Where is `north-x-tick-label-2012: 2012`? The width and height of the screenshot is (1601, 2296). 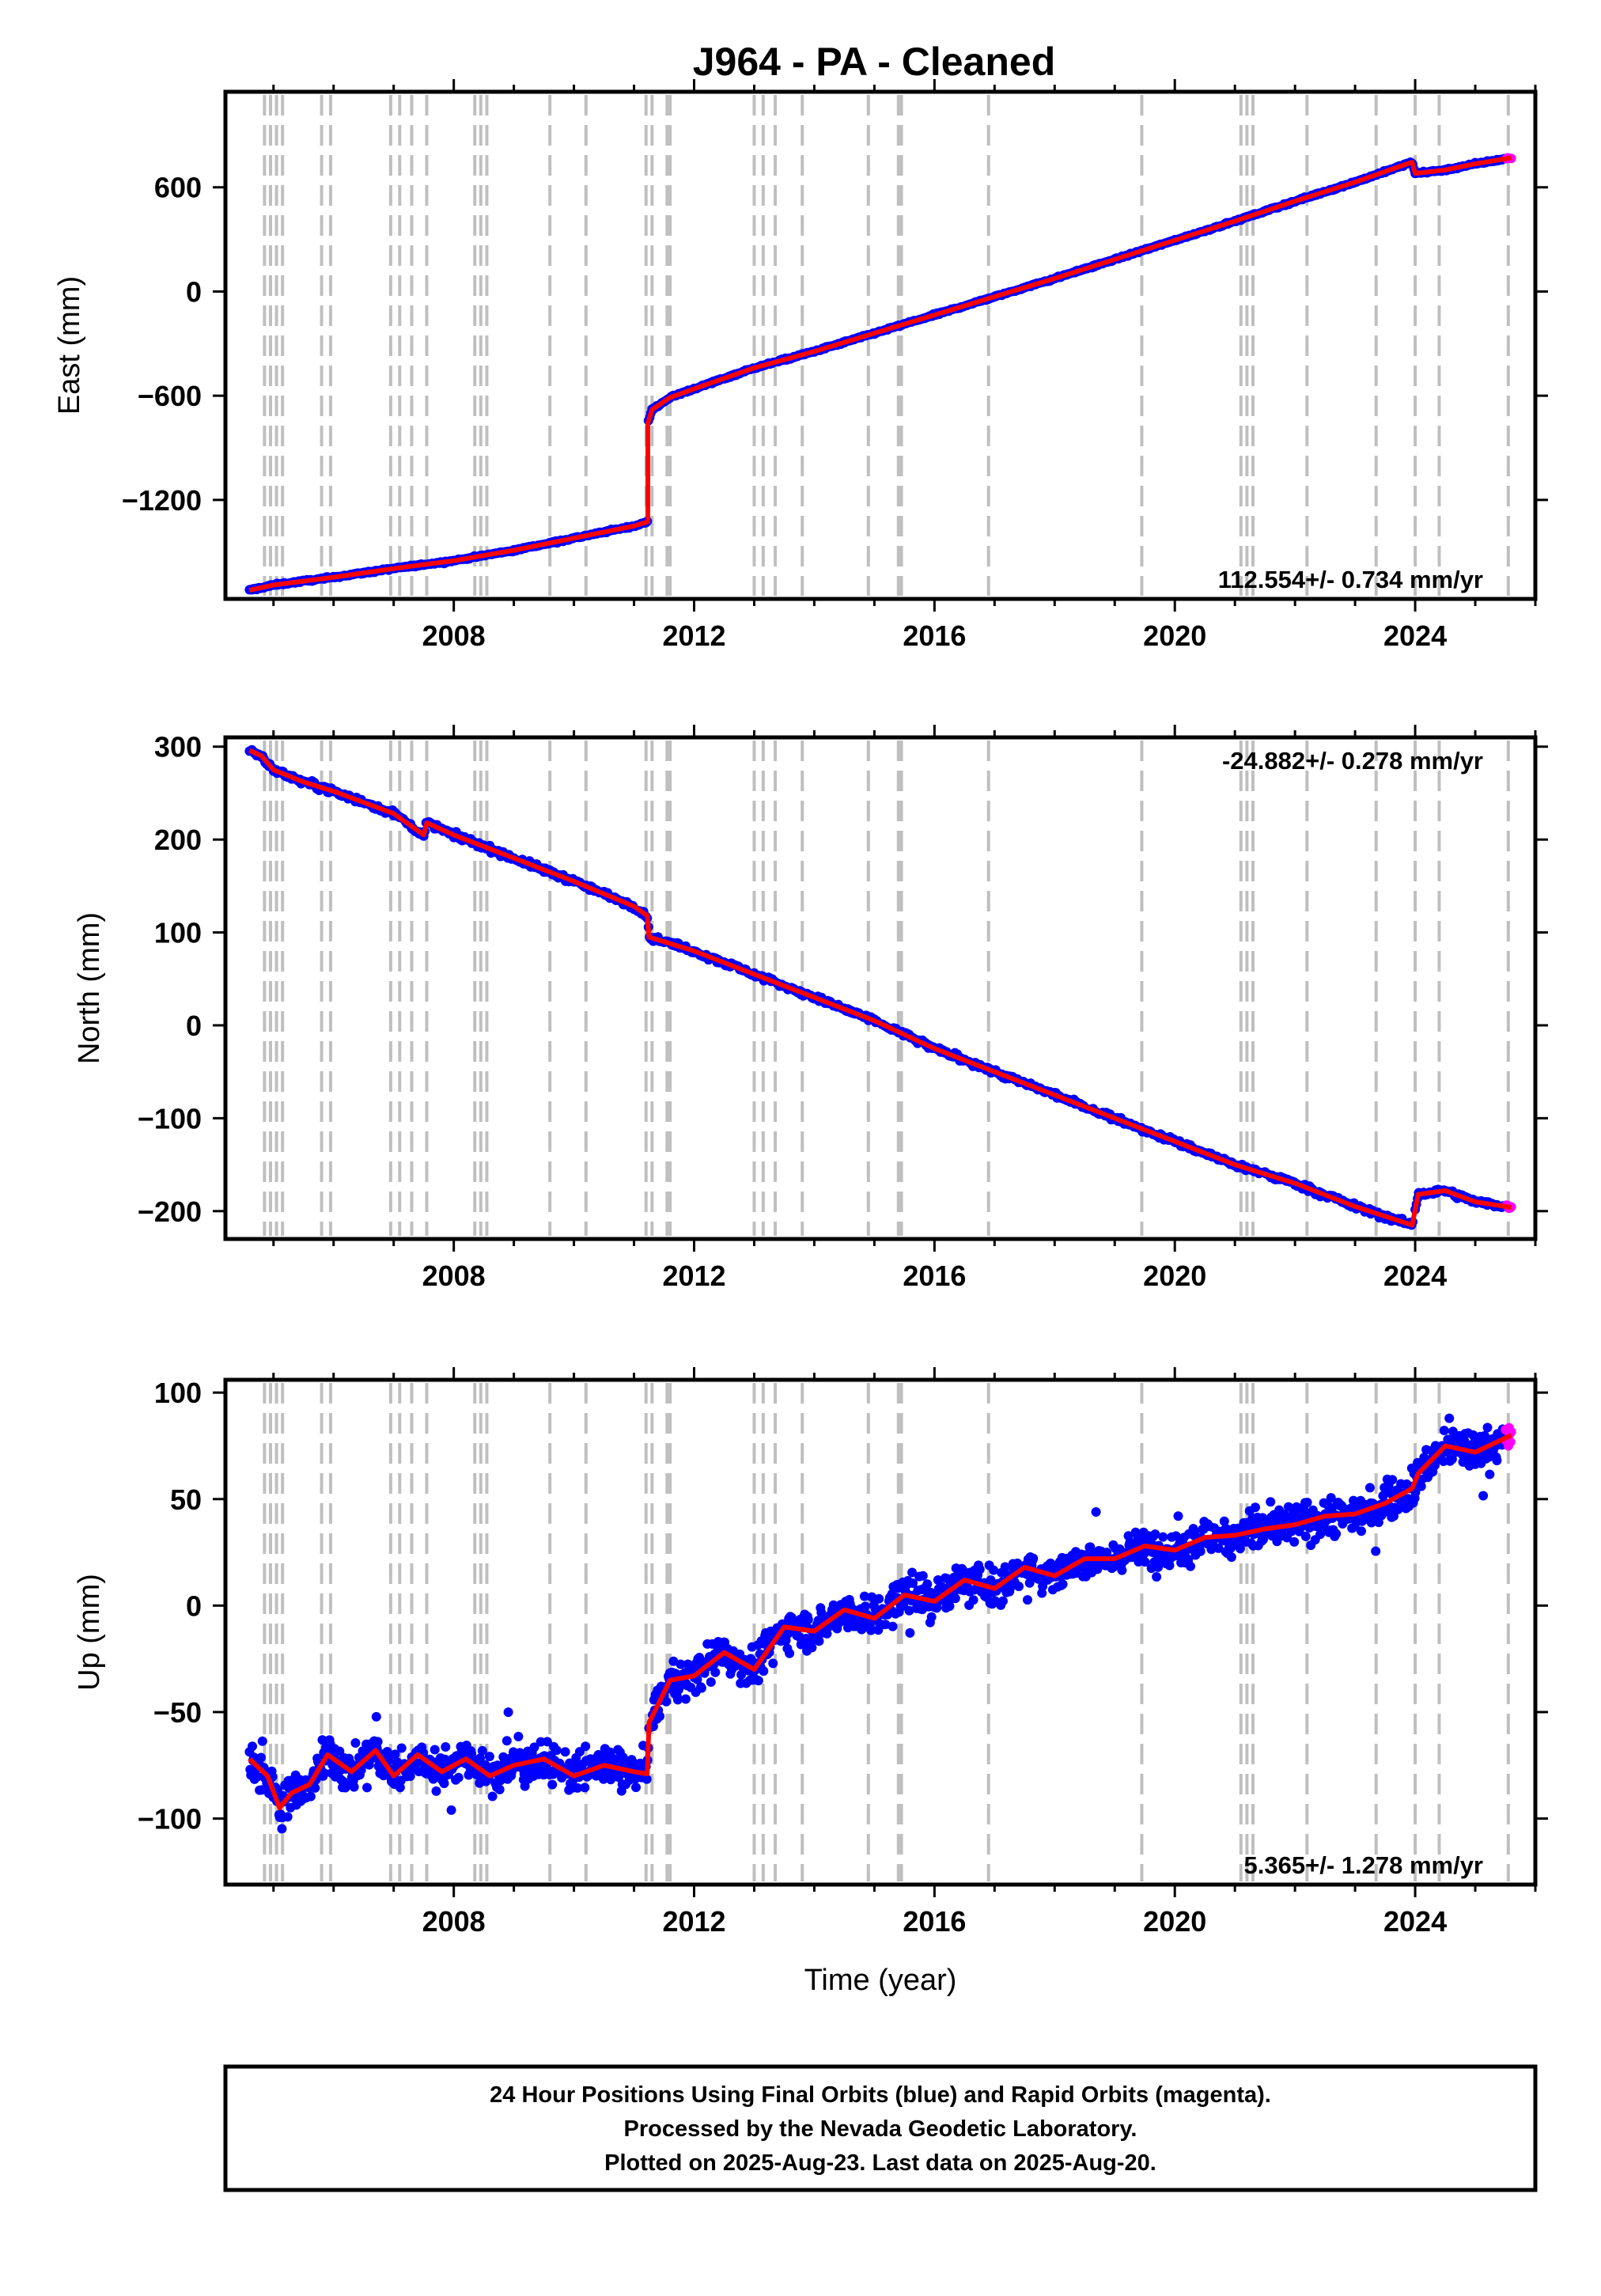
north-x-tick-label-2012: 2012 is located at coordinates (694, 1276).